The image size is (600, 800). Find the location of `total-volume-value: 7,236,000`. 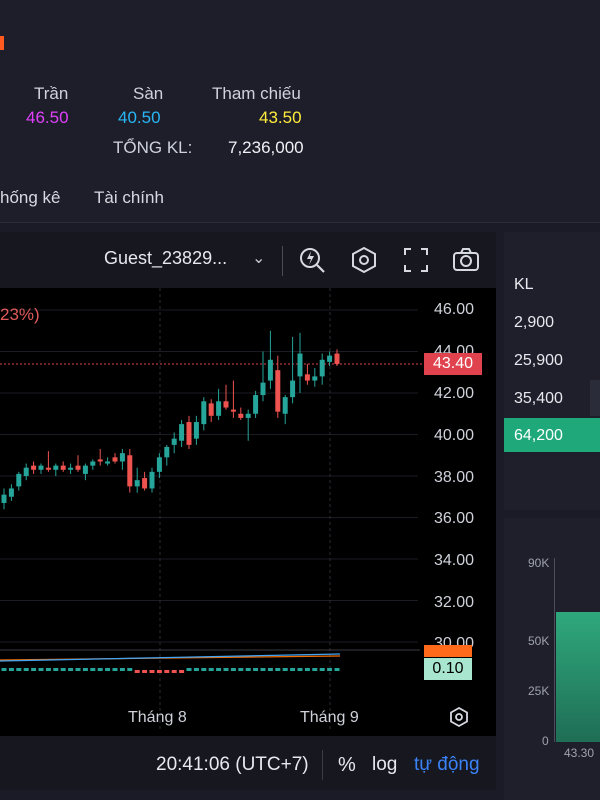

total-volume-value: 7,236,000 is located at coordinates (266, 147).